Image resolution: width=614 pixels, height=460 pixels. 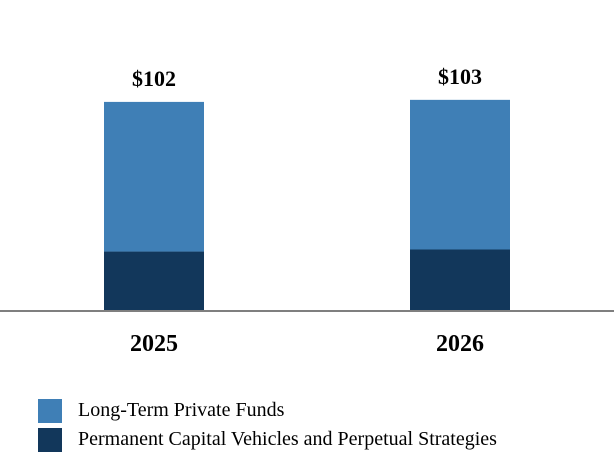 What do you see at coordinates (181, 410) in the screenshot?
I see `legend-label: Long-Term Private Funds` at bounding box center [181, 410].